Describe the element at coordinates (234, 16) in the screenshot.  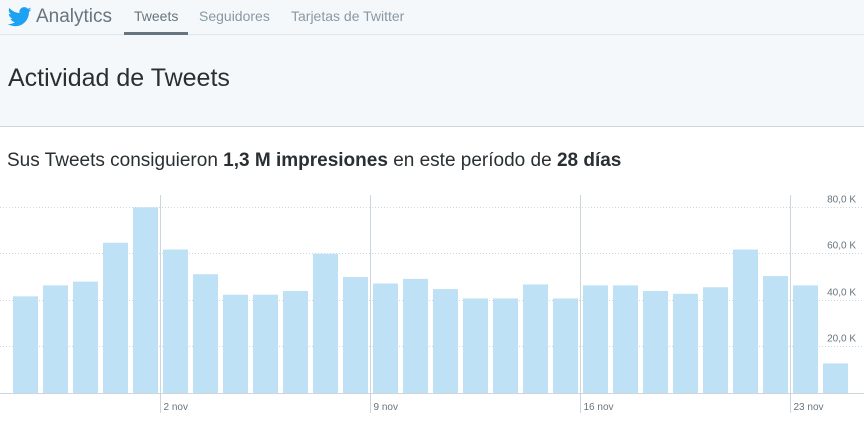
I see `tab-seguidores: Seguidores` at that location.